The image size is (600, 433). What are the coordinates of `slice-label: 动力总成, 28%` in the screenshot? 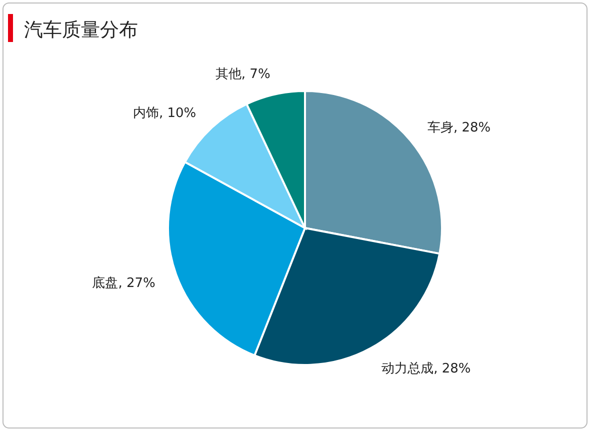 It's located at (426, 368).